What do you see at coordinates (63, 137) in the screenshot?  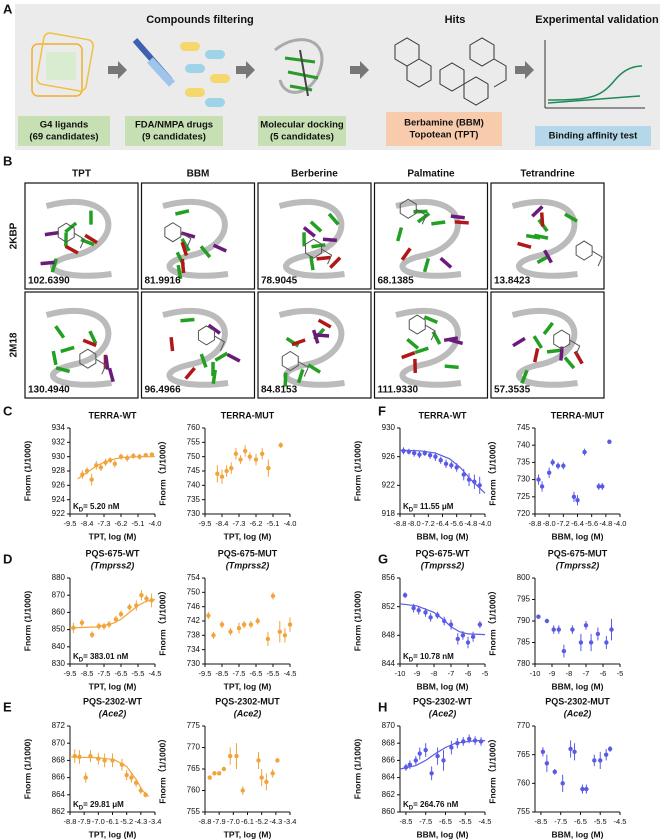 I see `step-text: (69 candidates)` at bounding box center [63, 137].